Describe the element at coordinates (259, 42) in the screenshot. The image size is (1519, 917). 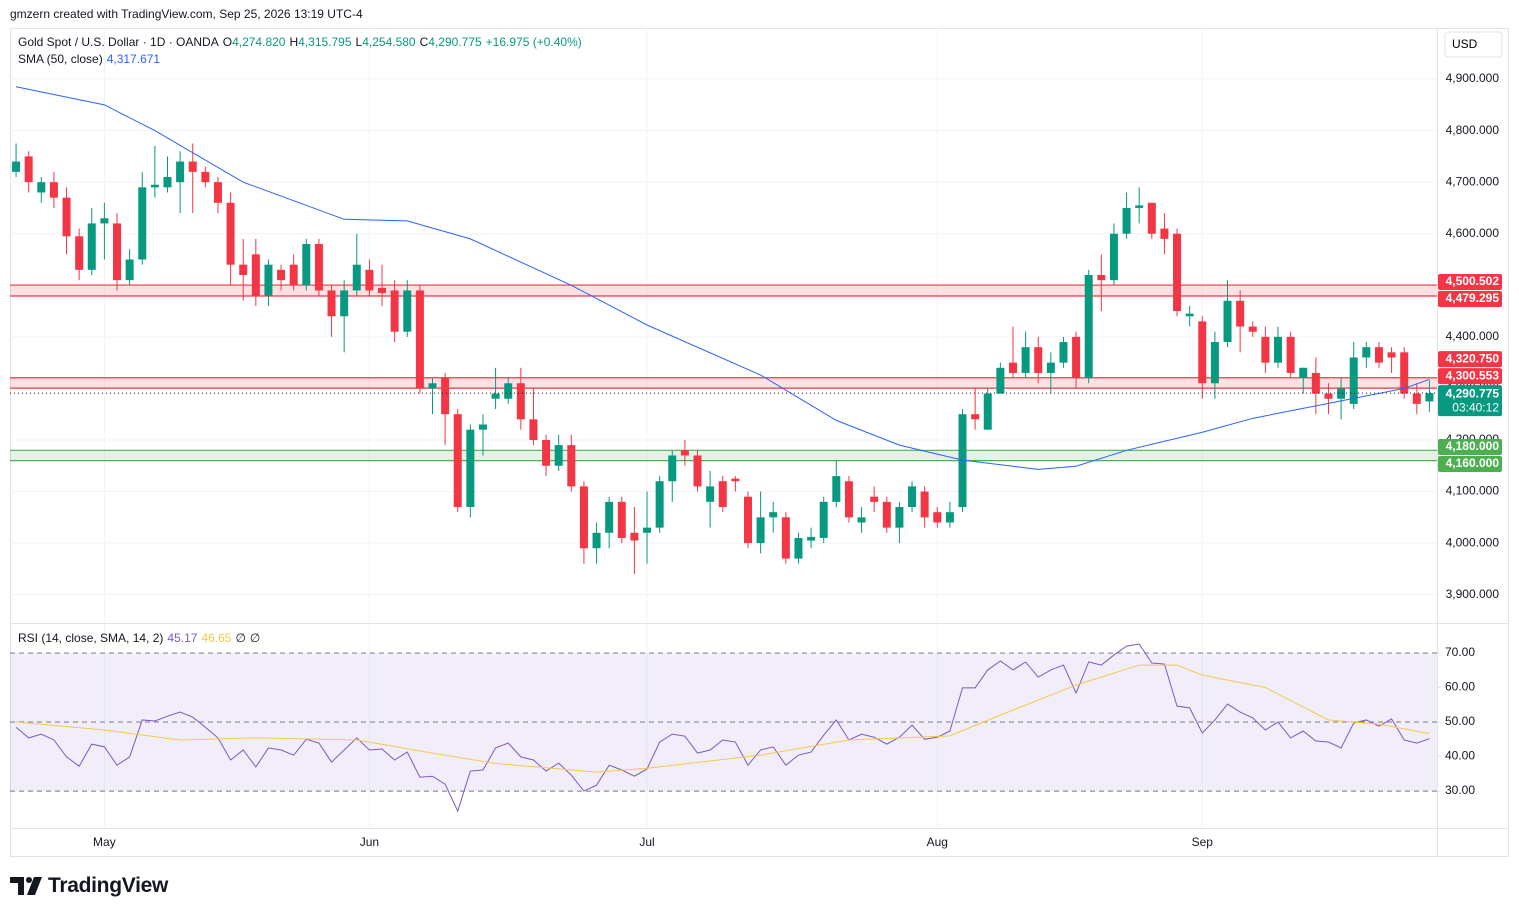
I see `ohlc-value: 4,274.820` at that location.